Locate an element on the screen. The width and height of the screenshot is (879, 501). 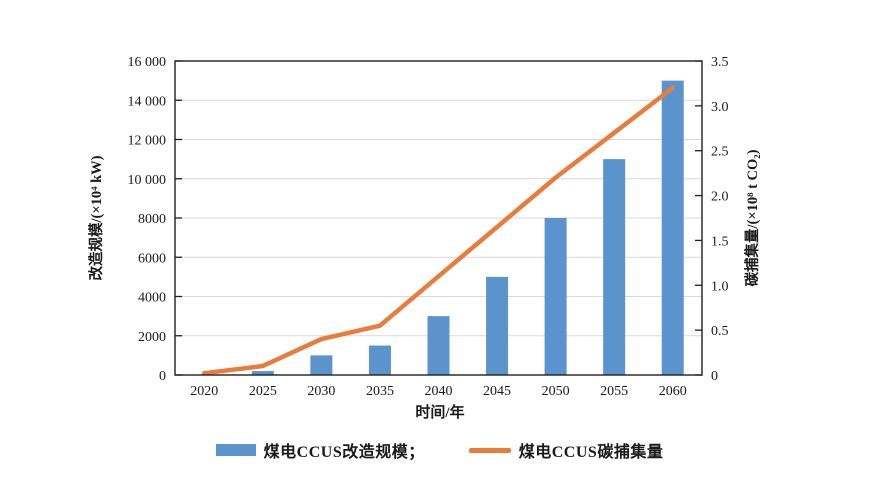
right-tick-label: 3.5 is located at coordinates (720, 62).